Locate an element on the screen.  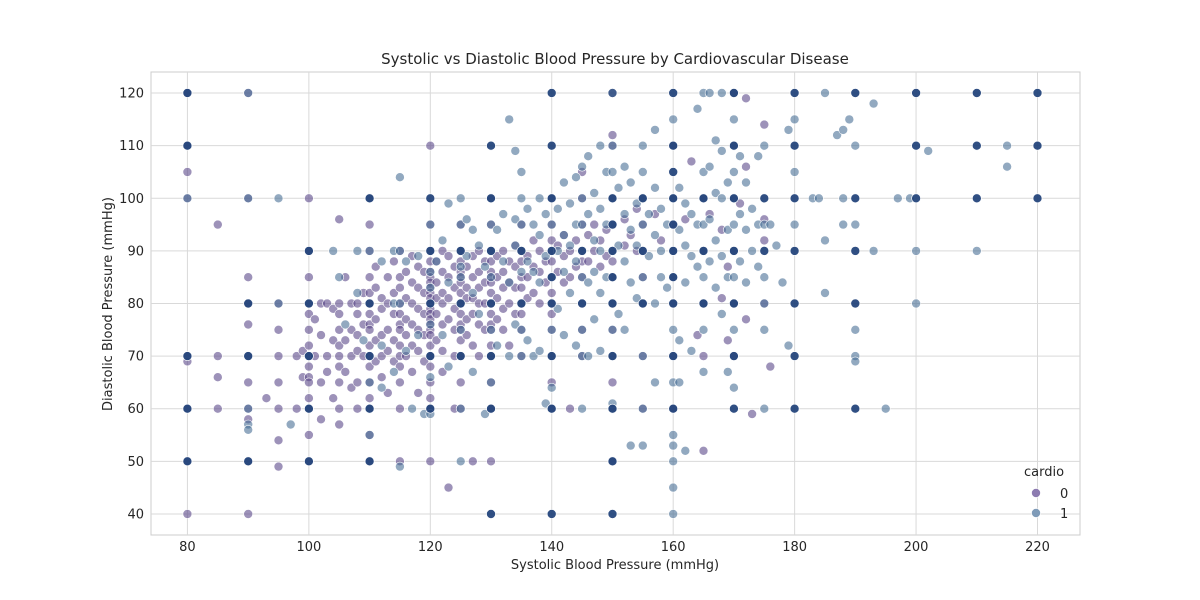
y-tick-label: 50 is located at coordinates (135, 462).